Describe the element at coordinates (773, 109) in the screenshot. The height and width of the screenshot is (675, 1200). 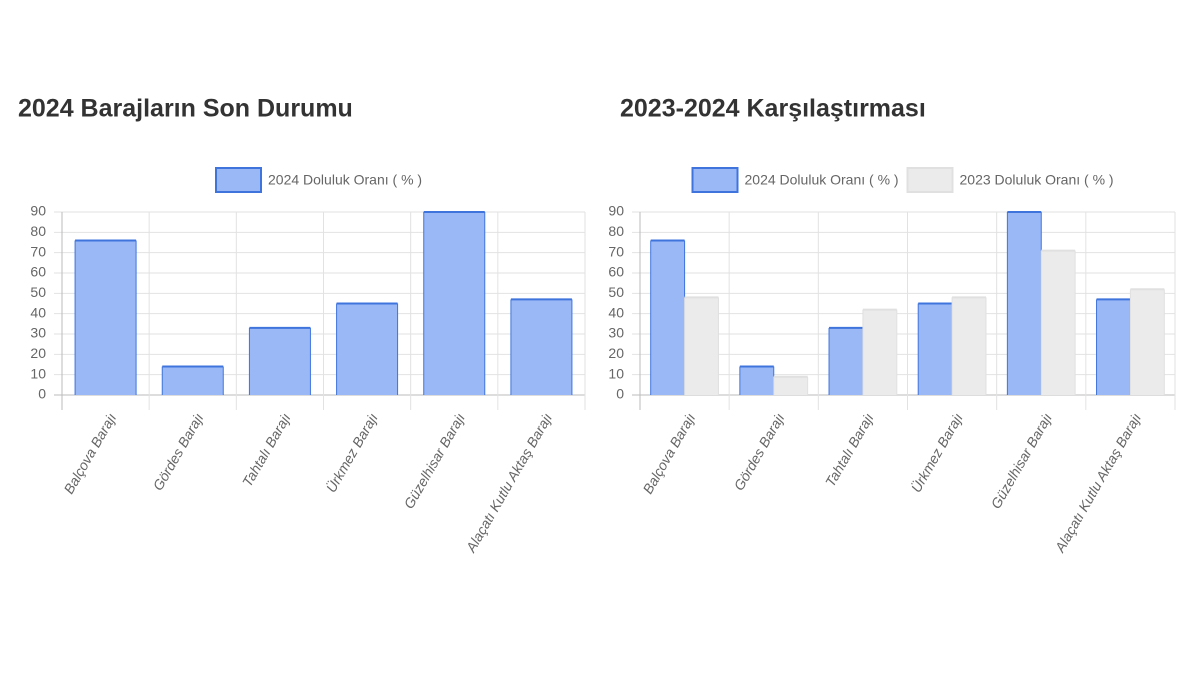
I see `chart-title: 2023-2024 Karşılaştırması` at that location.